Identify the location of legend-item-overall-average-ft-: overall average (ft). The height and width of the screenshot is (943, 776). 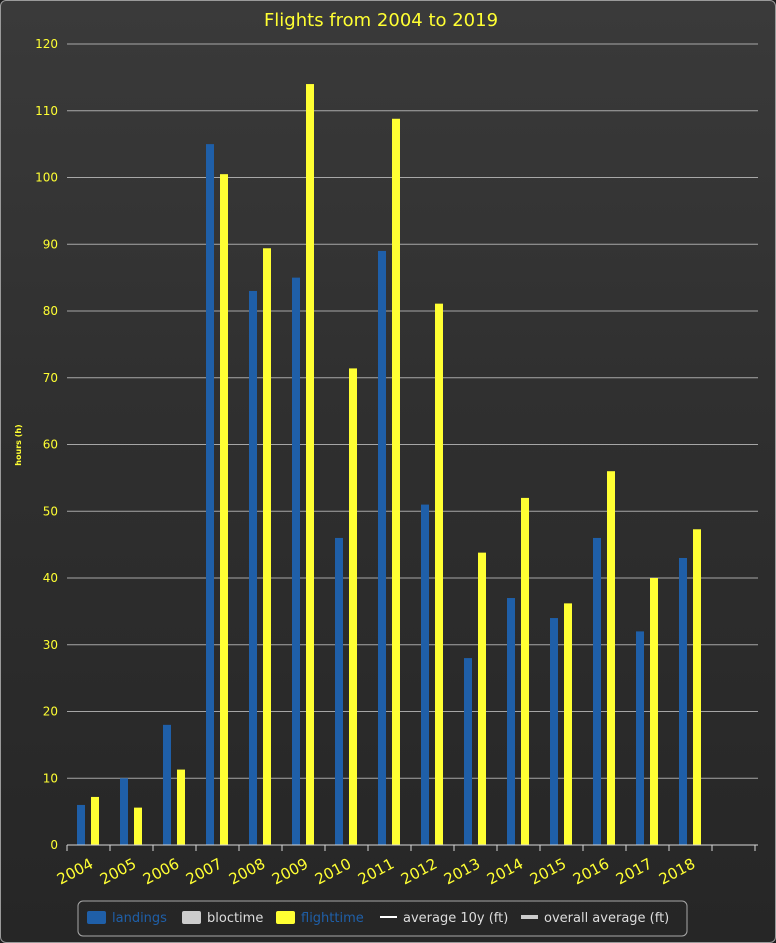
(595, 918).